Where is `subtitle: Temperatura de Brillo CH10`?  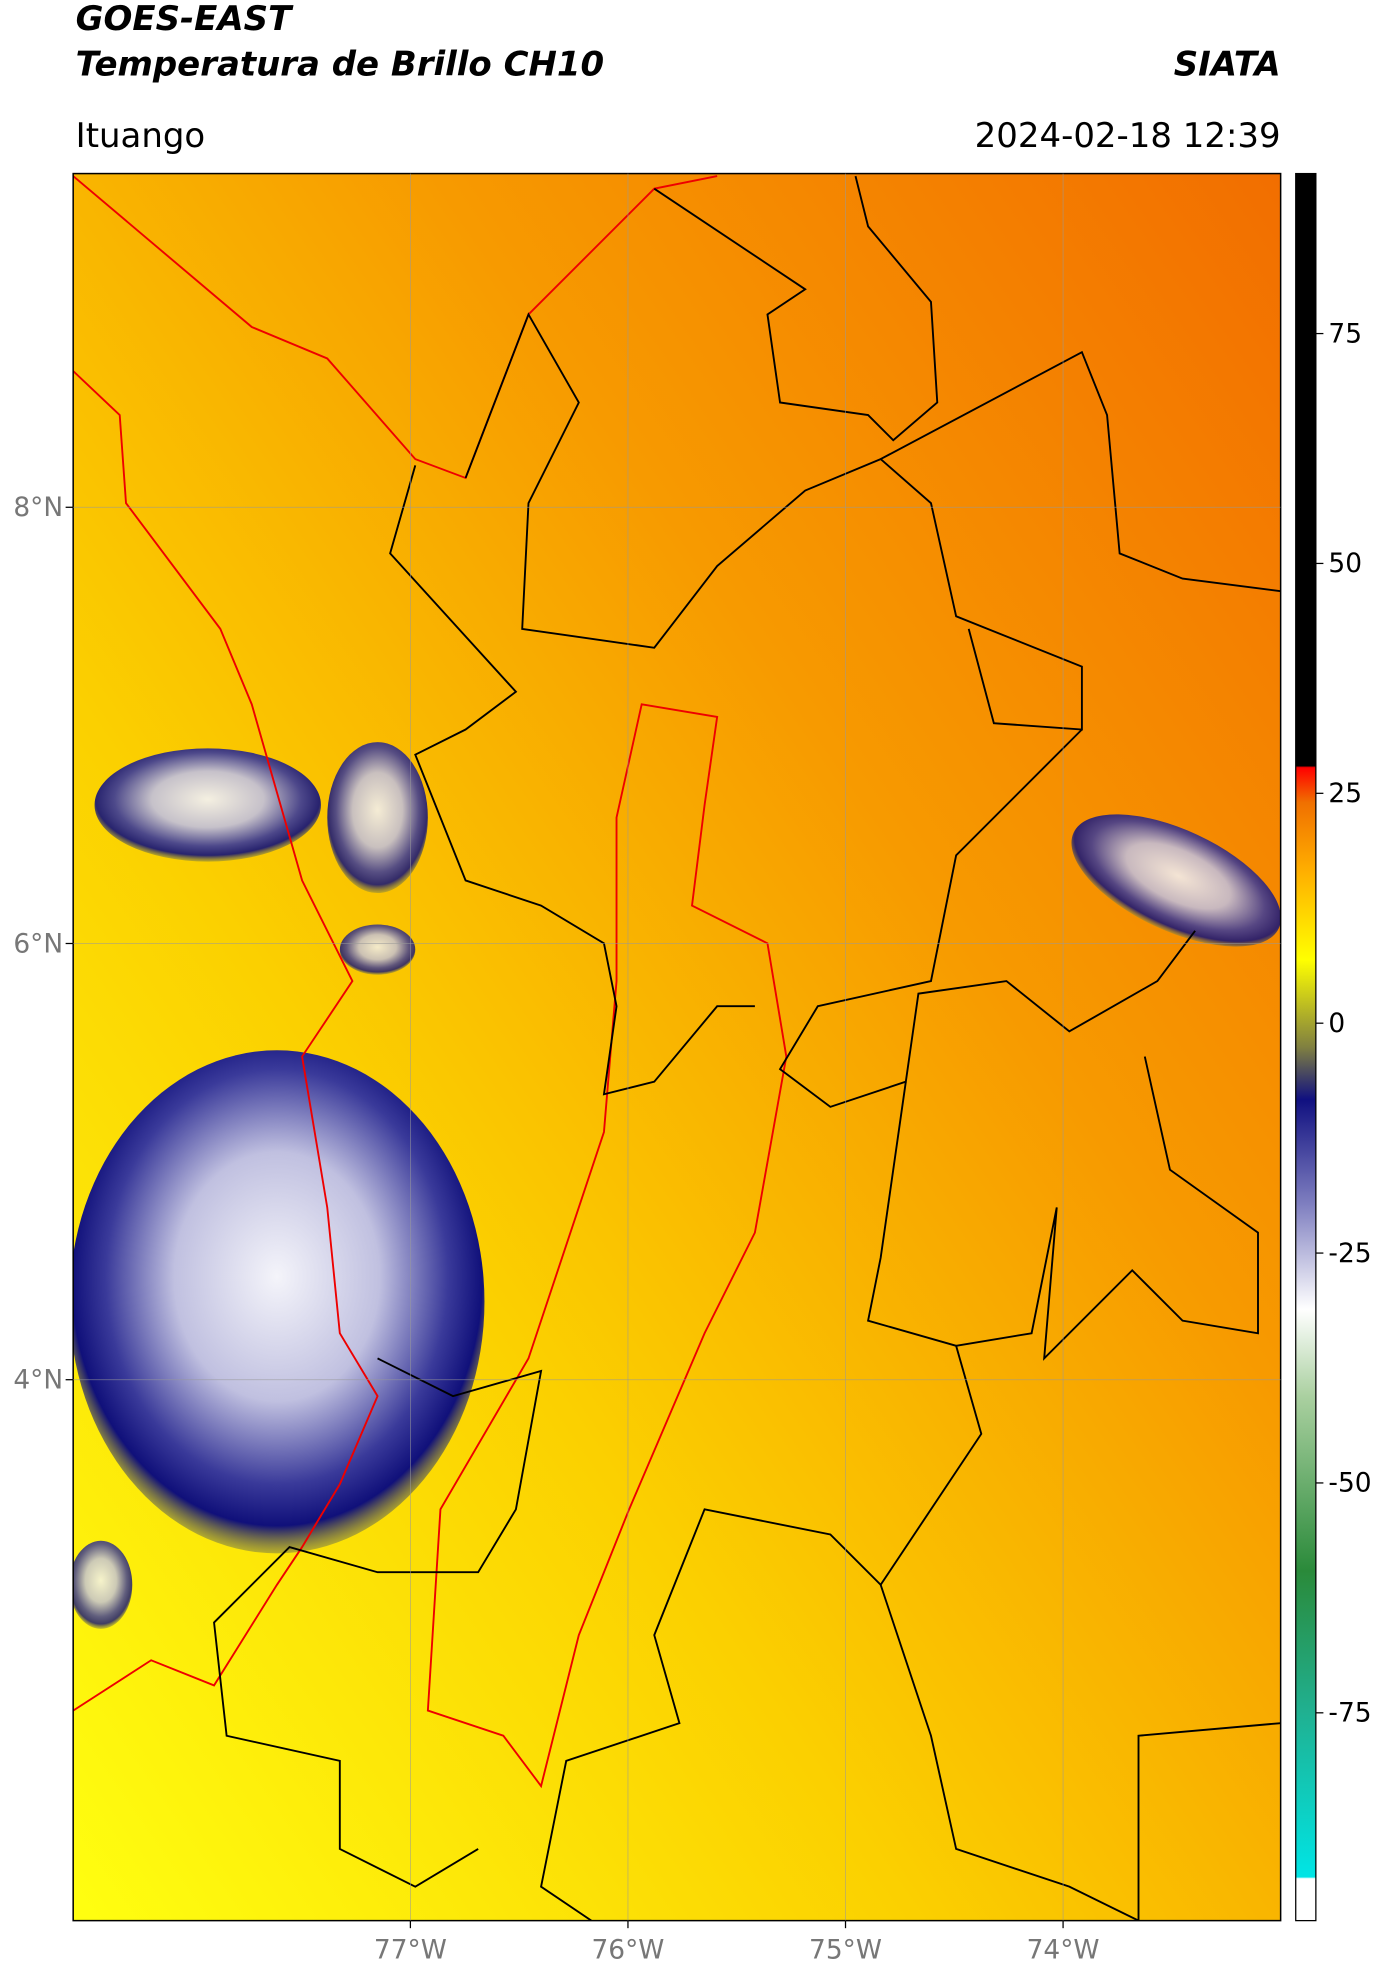 subtitle: Temperatura de Brillo CH10 is located at coordinates (340, 64).